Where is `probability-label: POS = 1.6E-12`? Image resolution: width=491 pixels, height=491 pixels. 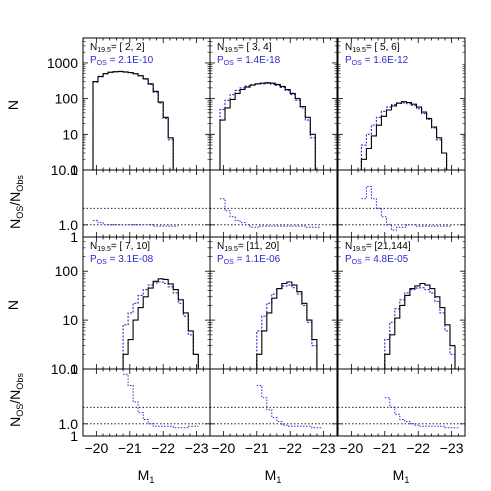
probability-label: POS = 1.6E-12 is located at coordinates (377, 61).